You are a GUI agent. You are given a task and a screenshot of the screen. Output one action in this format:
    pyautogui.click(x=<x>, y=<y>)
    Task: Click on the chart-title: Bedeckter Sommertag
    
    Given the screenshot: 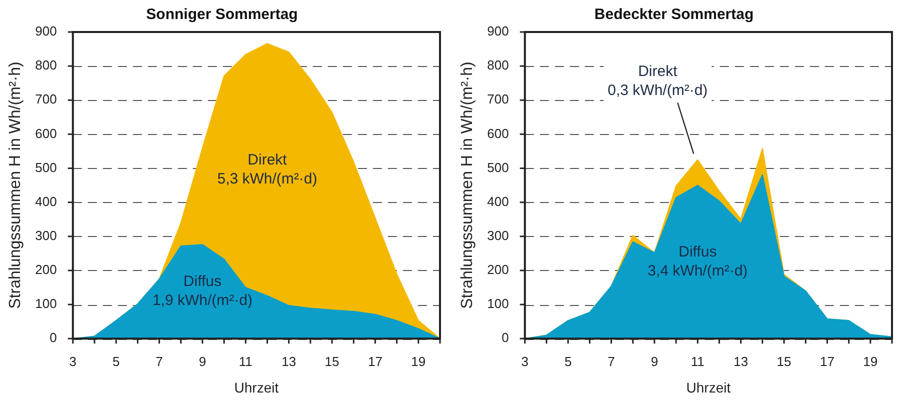 What is the action you would take?
    pyautogui.click(x=674, y=15)
    